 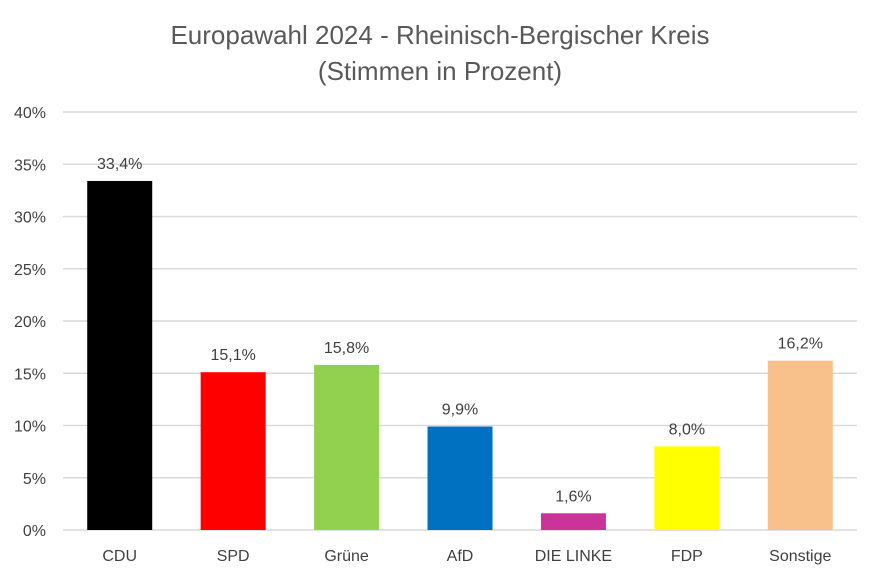 I want to click on y-tick-label: 20%, so click(x=30, y=322).